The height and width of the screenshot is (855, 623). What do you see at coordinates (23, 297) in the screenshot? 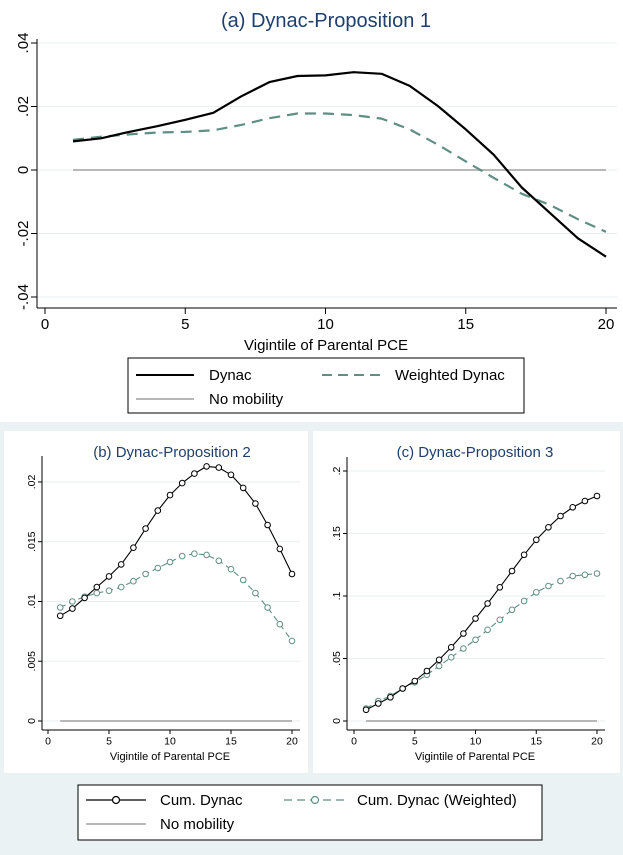
I see `chart-a-ytick-label: -.04` at bounding box center [23, 297].